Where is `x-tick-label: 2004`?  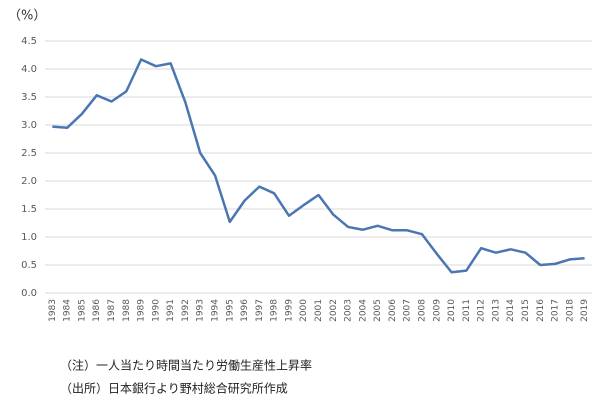 x-tick-label: 2004 is located at coordinates (363, 310).